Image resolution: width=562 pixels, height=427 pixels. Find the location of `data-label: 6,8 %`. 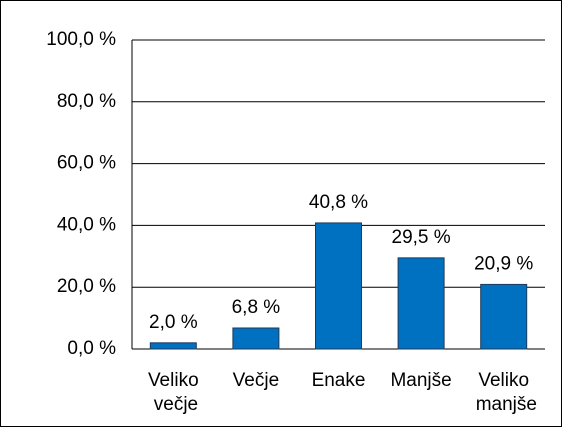

data-label: 6,8 % is located at coordinates (256, 307).